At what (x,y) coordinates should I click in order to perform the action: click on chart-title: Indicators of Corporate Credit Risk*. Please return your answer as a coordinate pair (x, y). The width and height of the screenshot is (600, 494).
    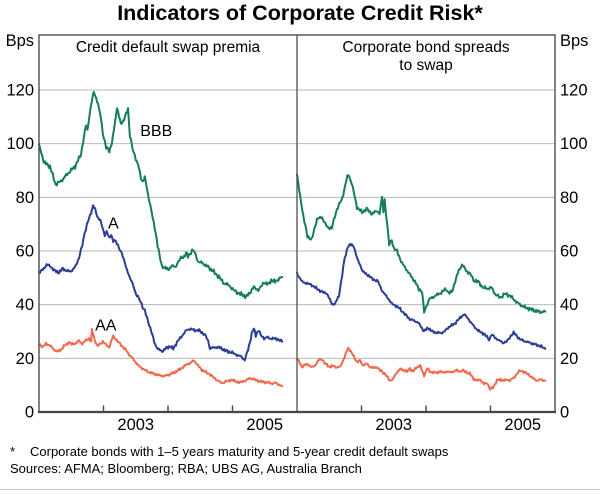
    Looking at the image, I should click on (300, 13).